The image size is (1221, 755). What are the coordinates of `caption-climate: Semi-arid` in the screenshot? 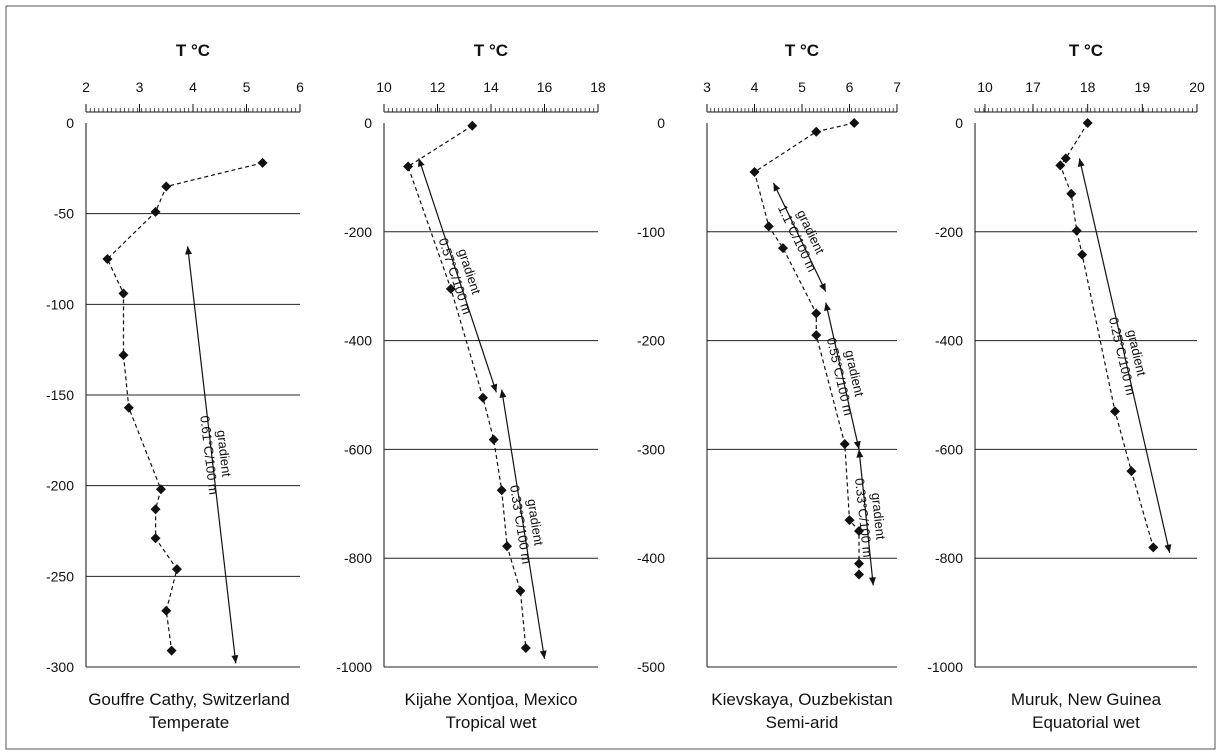 It's located at (802, 722).